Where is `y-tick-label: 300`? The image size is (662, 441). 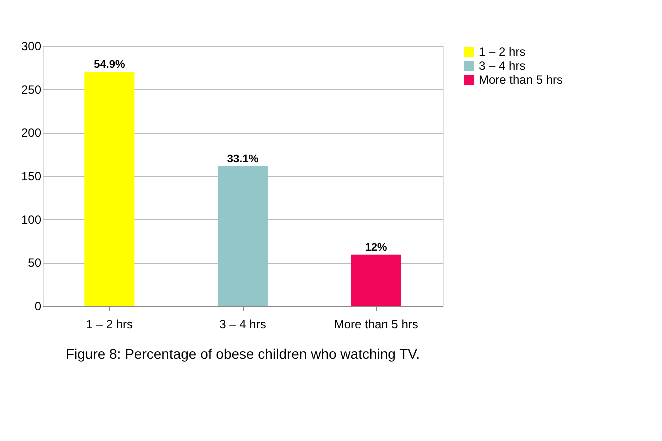 y-tick-label: 300 is located at coordinates (31, 47).